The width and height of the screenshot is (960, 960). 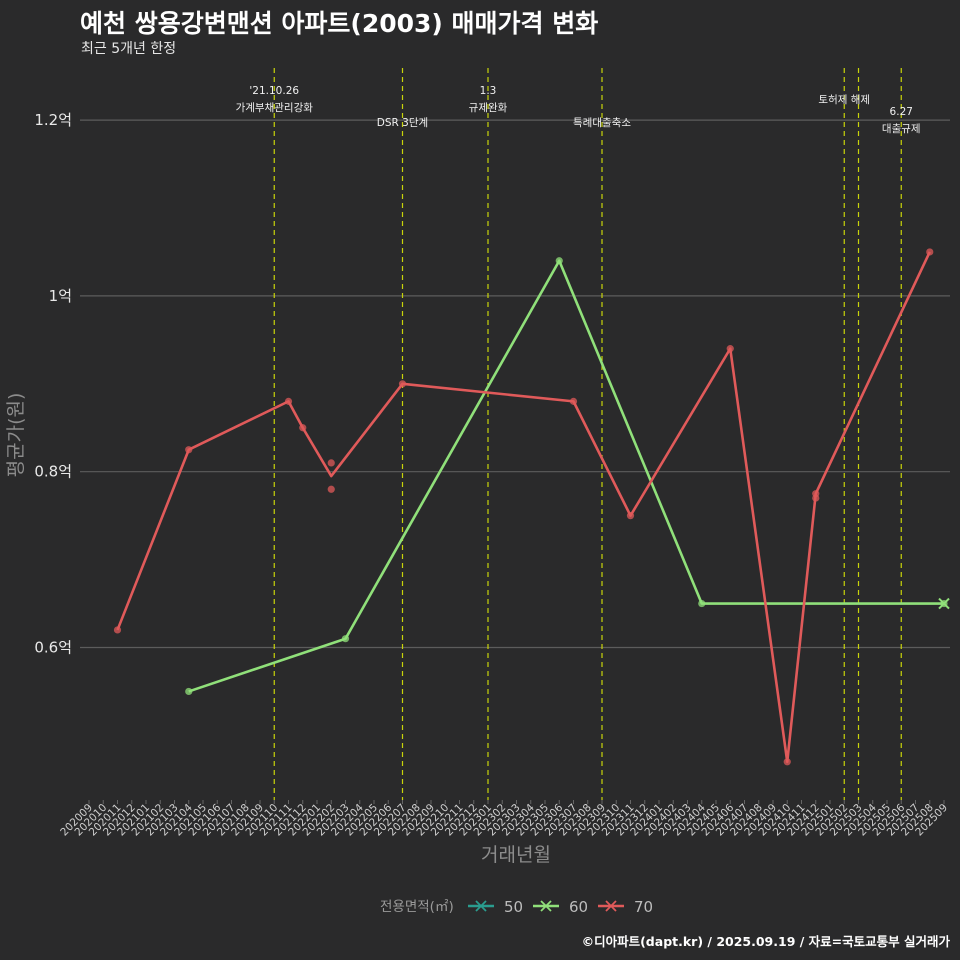 I want to click on y-axis-title: 평균가(원), so click(x=16, y=435).